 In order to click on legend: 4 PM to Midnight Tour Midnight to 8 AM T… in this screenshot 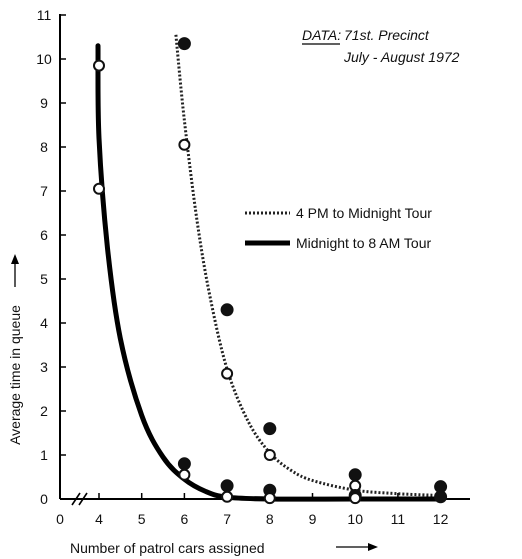, I will do `click(338, 228)`.